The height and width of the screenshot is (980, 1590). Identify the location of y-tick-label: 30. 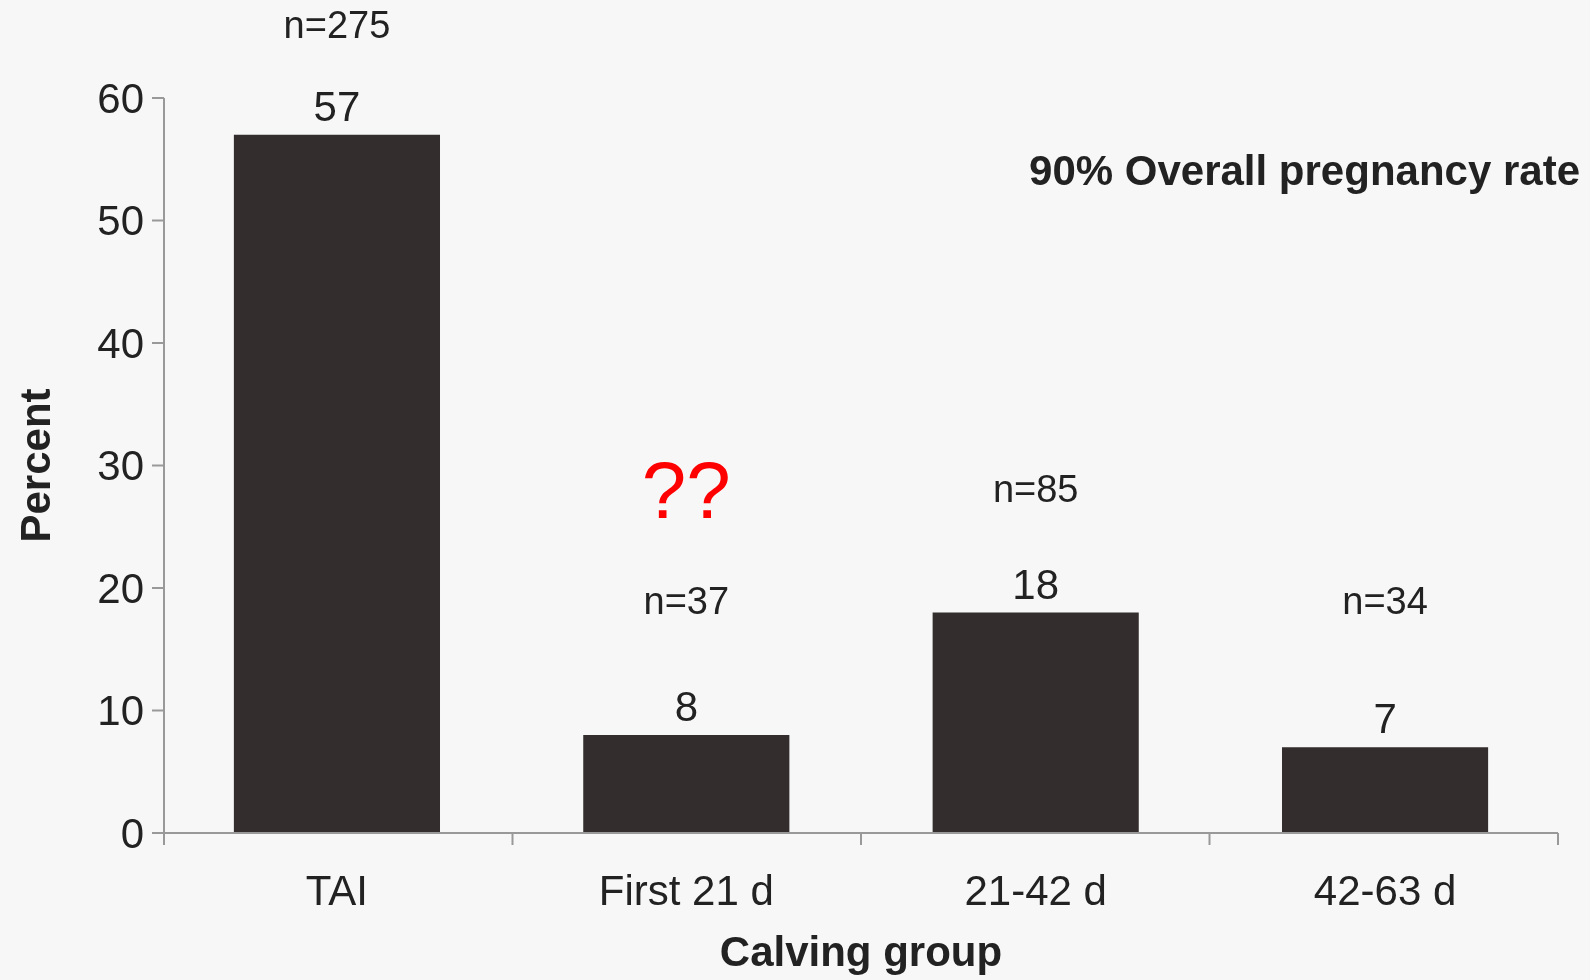
(120, 466).